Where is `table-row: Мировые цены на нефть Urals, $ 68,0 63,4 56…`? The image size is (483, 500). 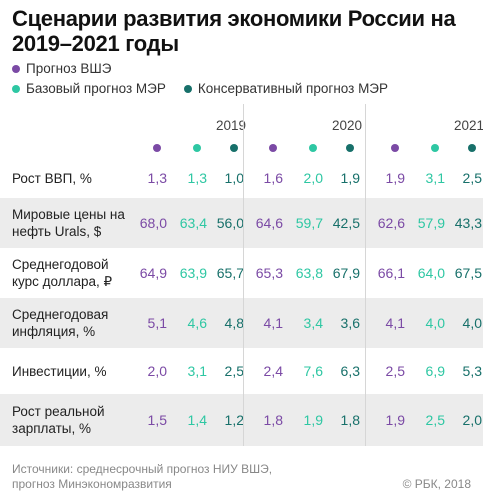
table-row: Мировые цены на нефть Urals, $ 68,0 63,4 56… is located at coordinates (241, 223).